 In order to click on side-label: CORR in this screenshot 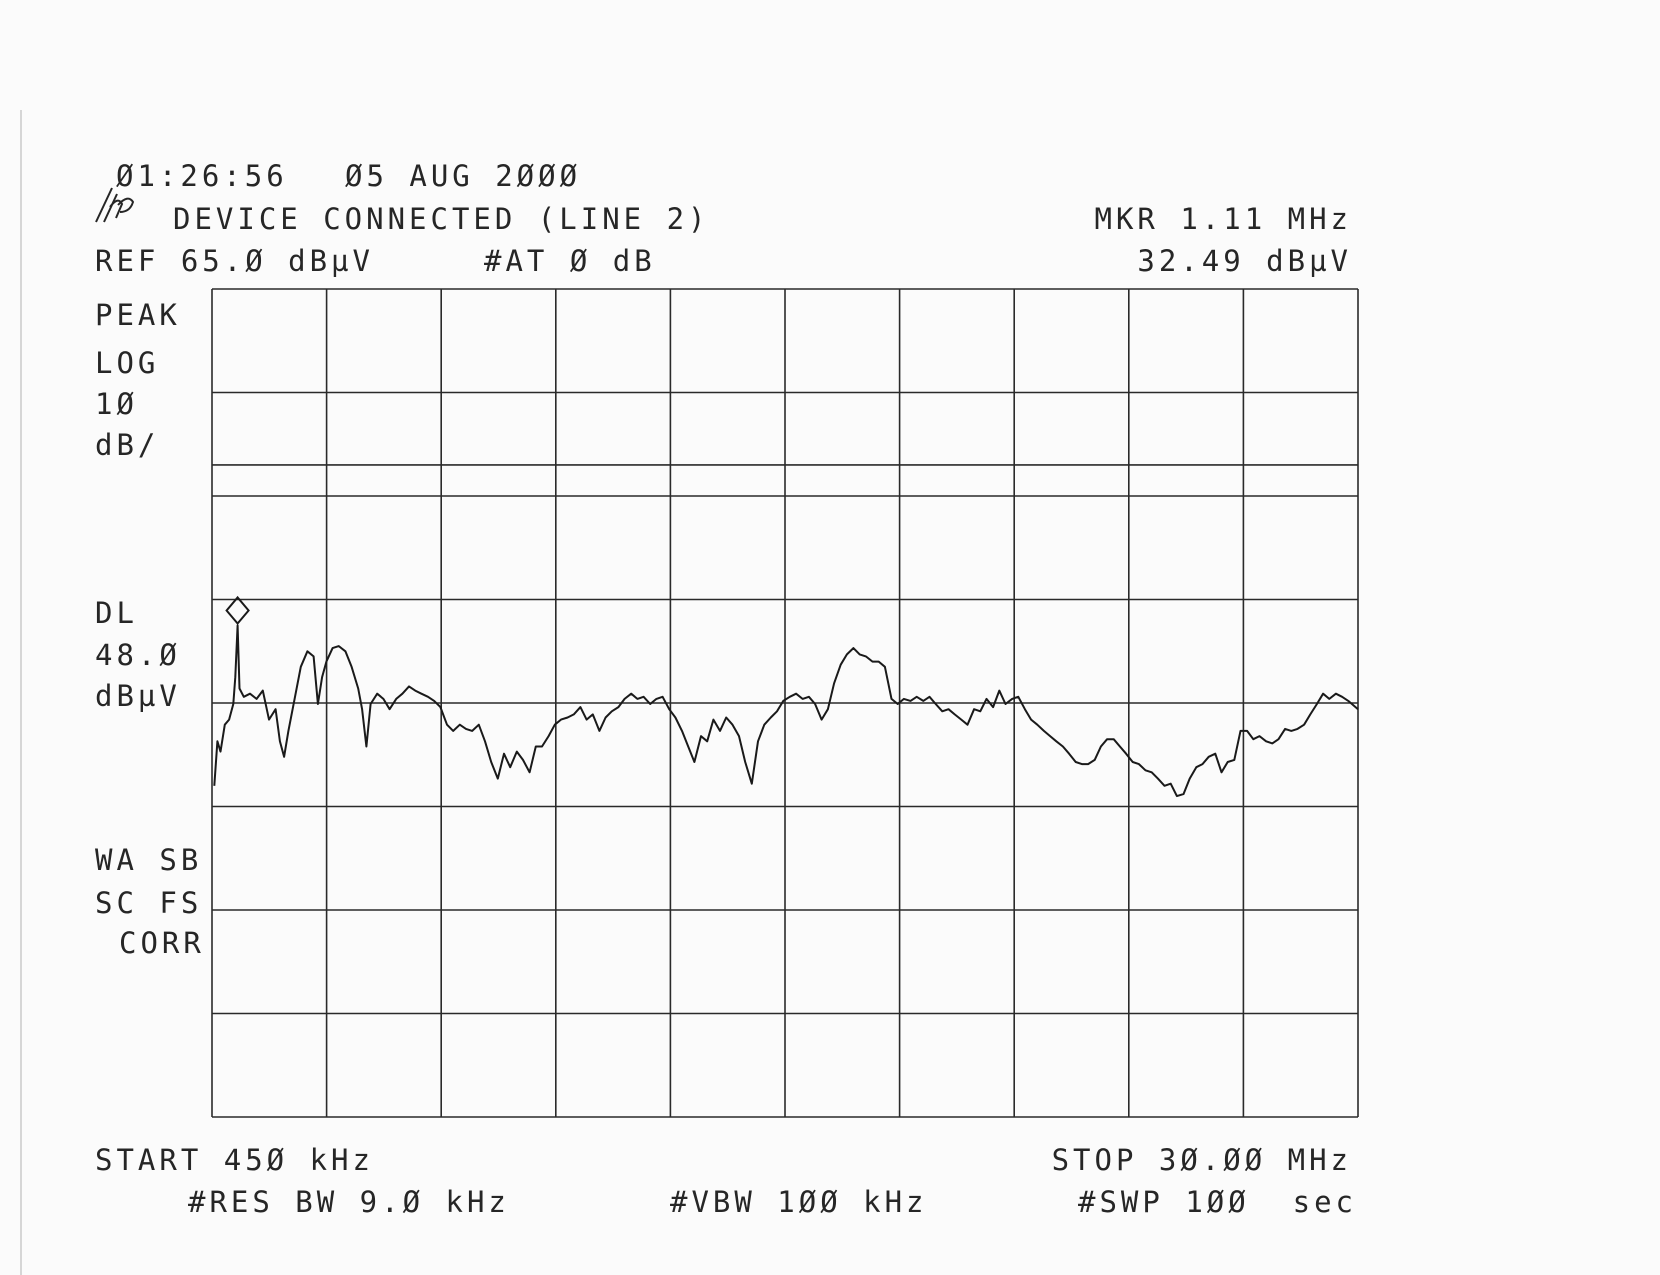, I will do `click(162, 943)`.